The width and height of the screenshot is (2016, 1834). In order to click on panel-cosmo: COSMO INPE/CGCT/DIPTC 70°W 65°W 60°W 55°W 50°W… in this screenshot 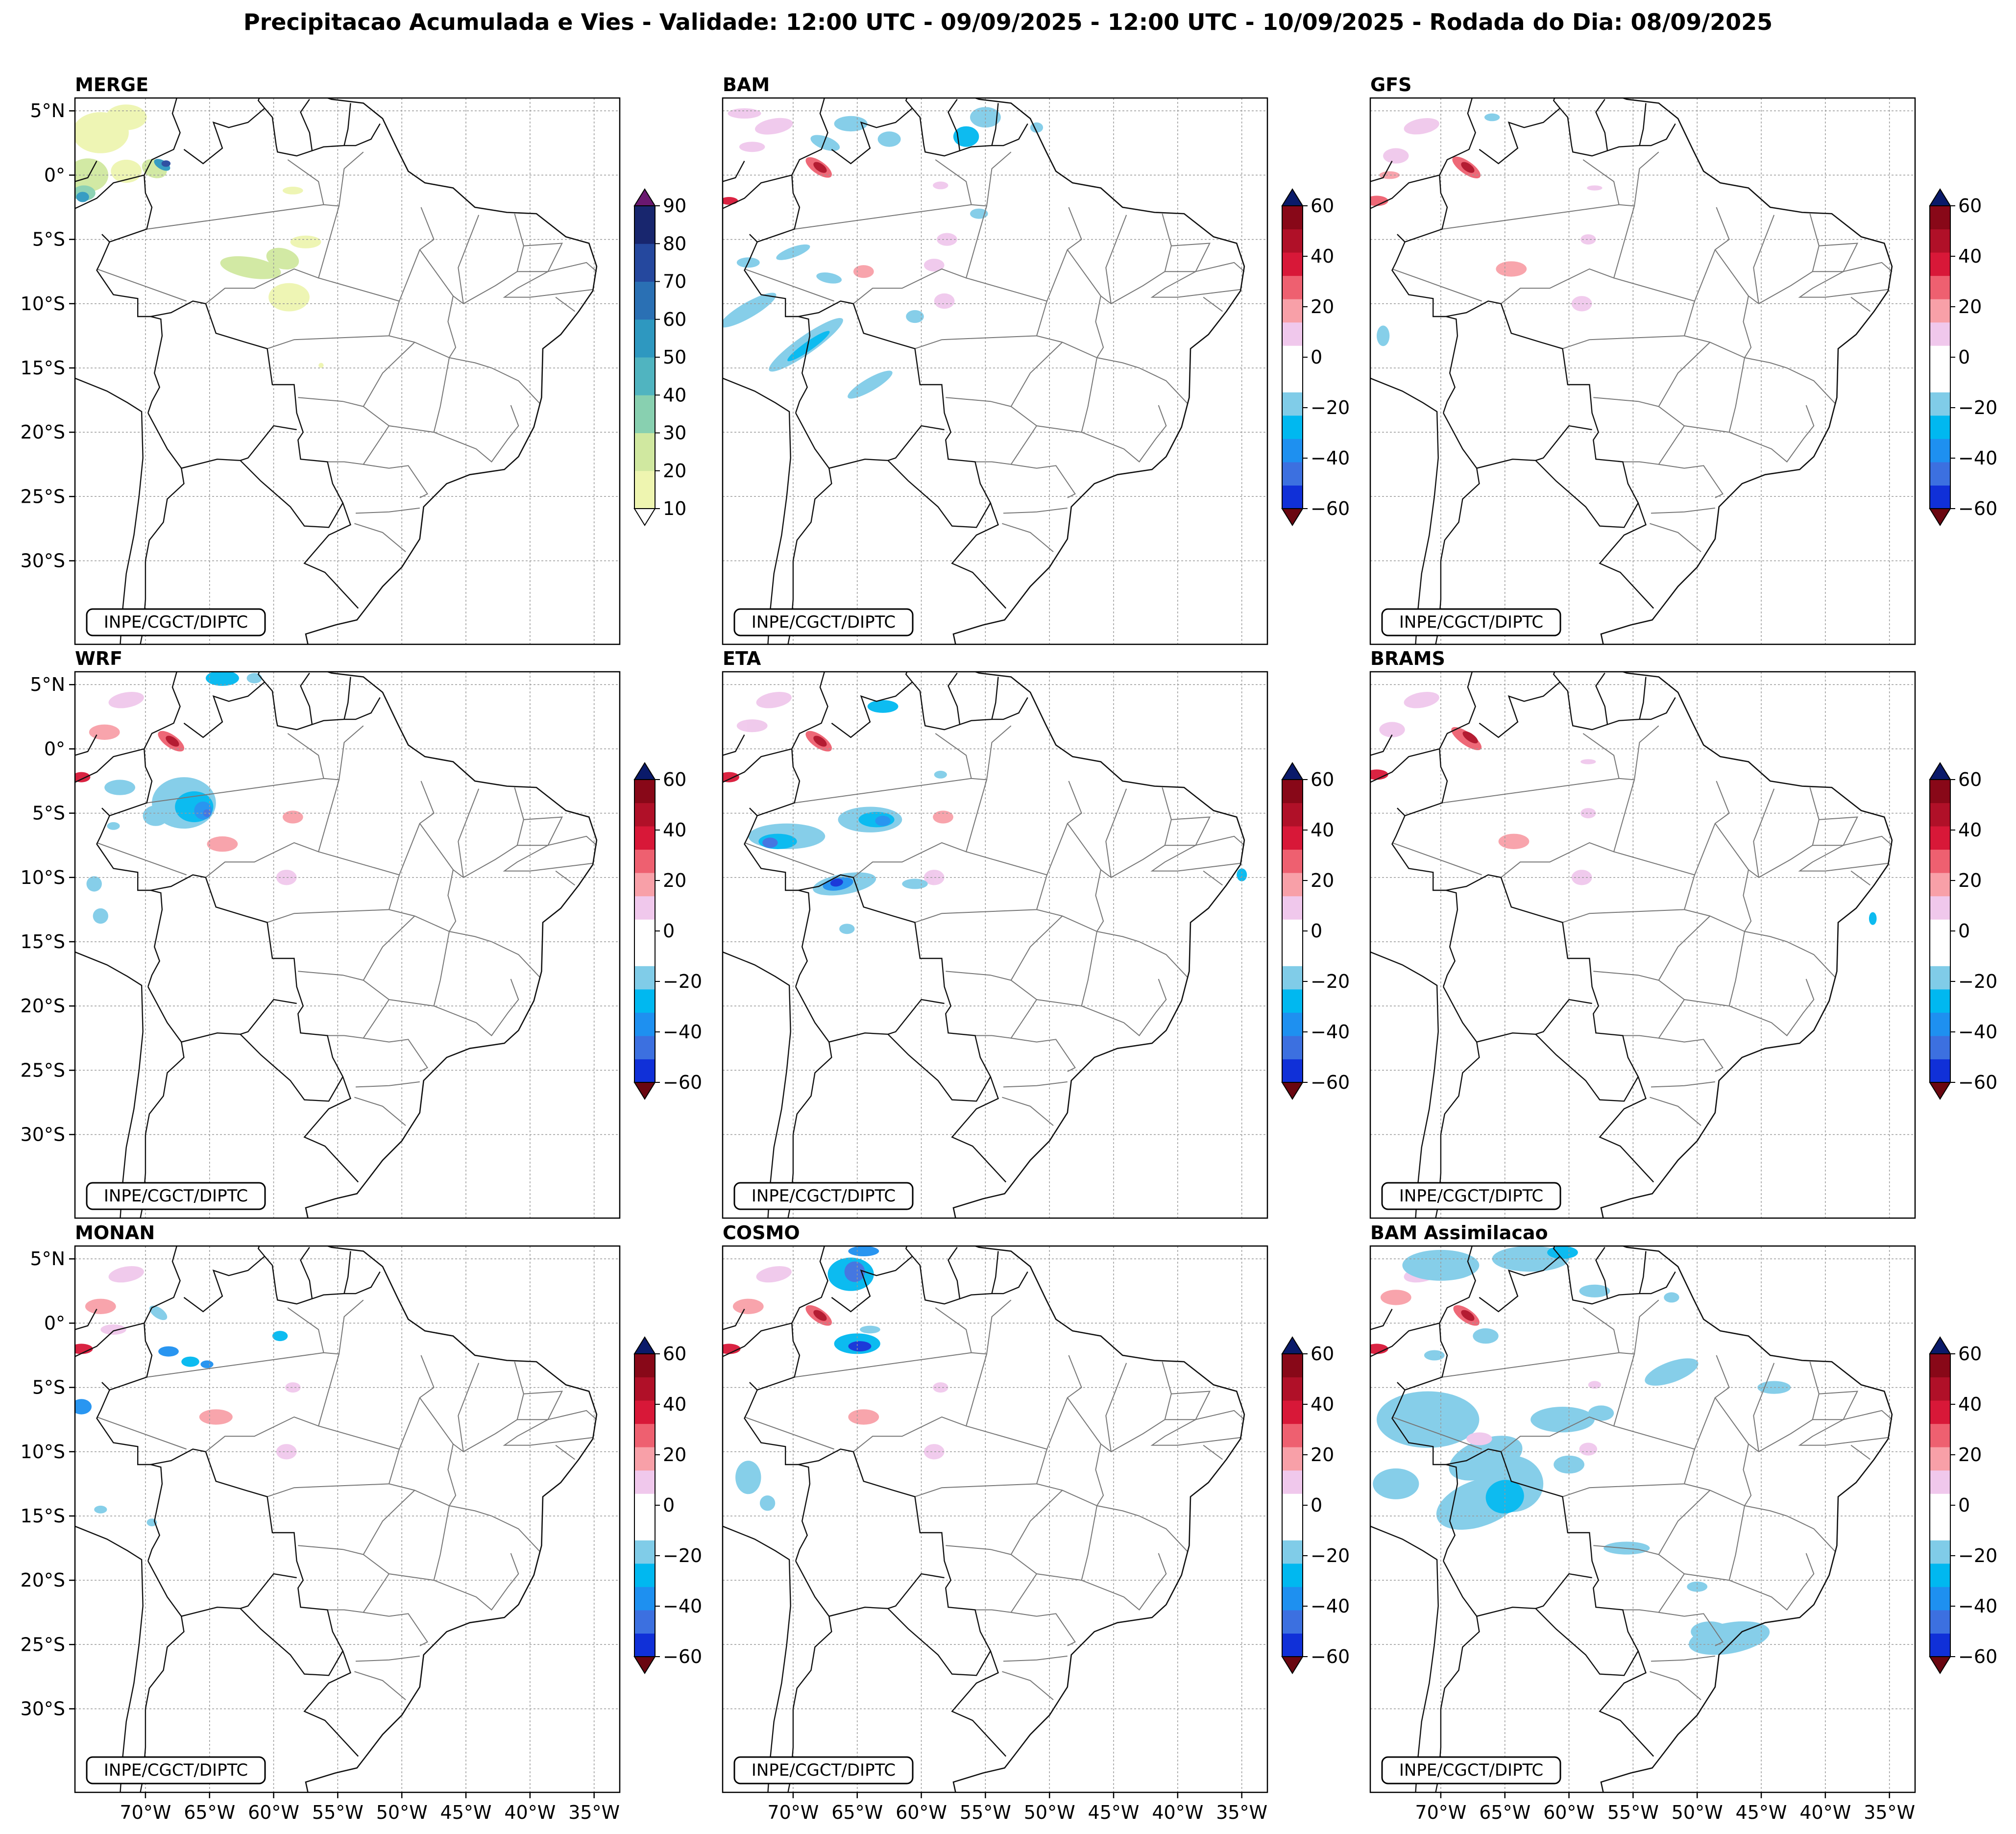, I will do `click(1036, 1522)`.